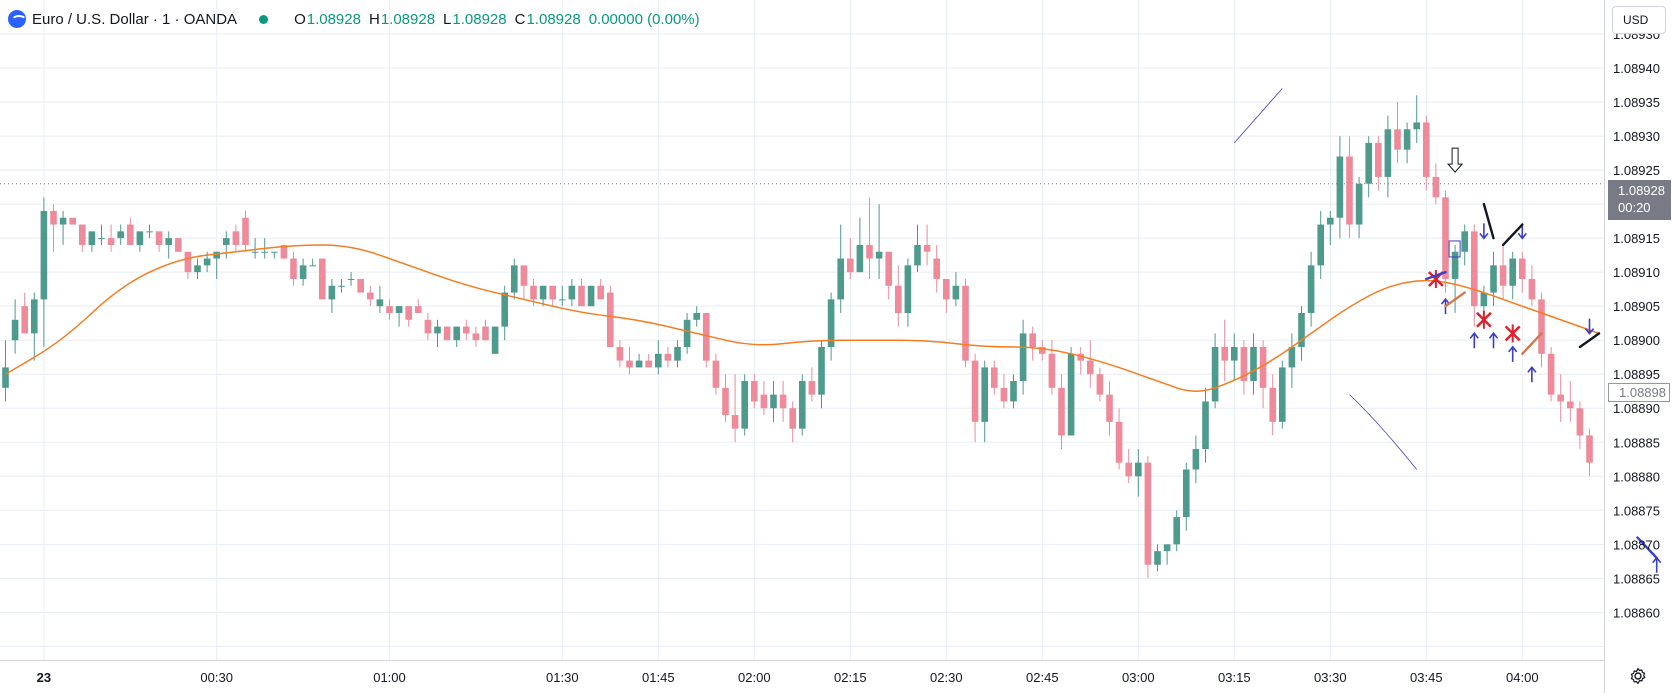 This screenshot has height=693, width=1678. Describe the element at coordinates (1638, 676) in the screenshot. I see `settings-gear-icon` at that location.